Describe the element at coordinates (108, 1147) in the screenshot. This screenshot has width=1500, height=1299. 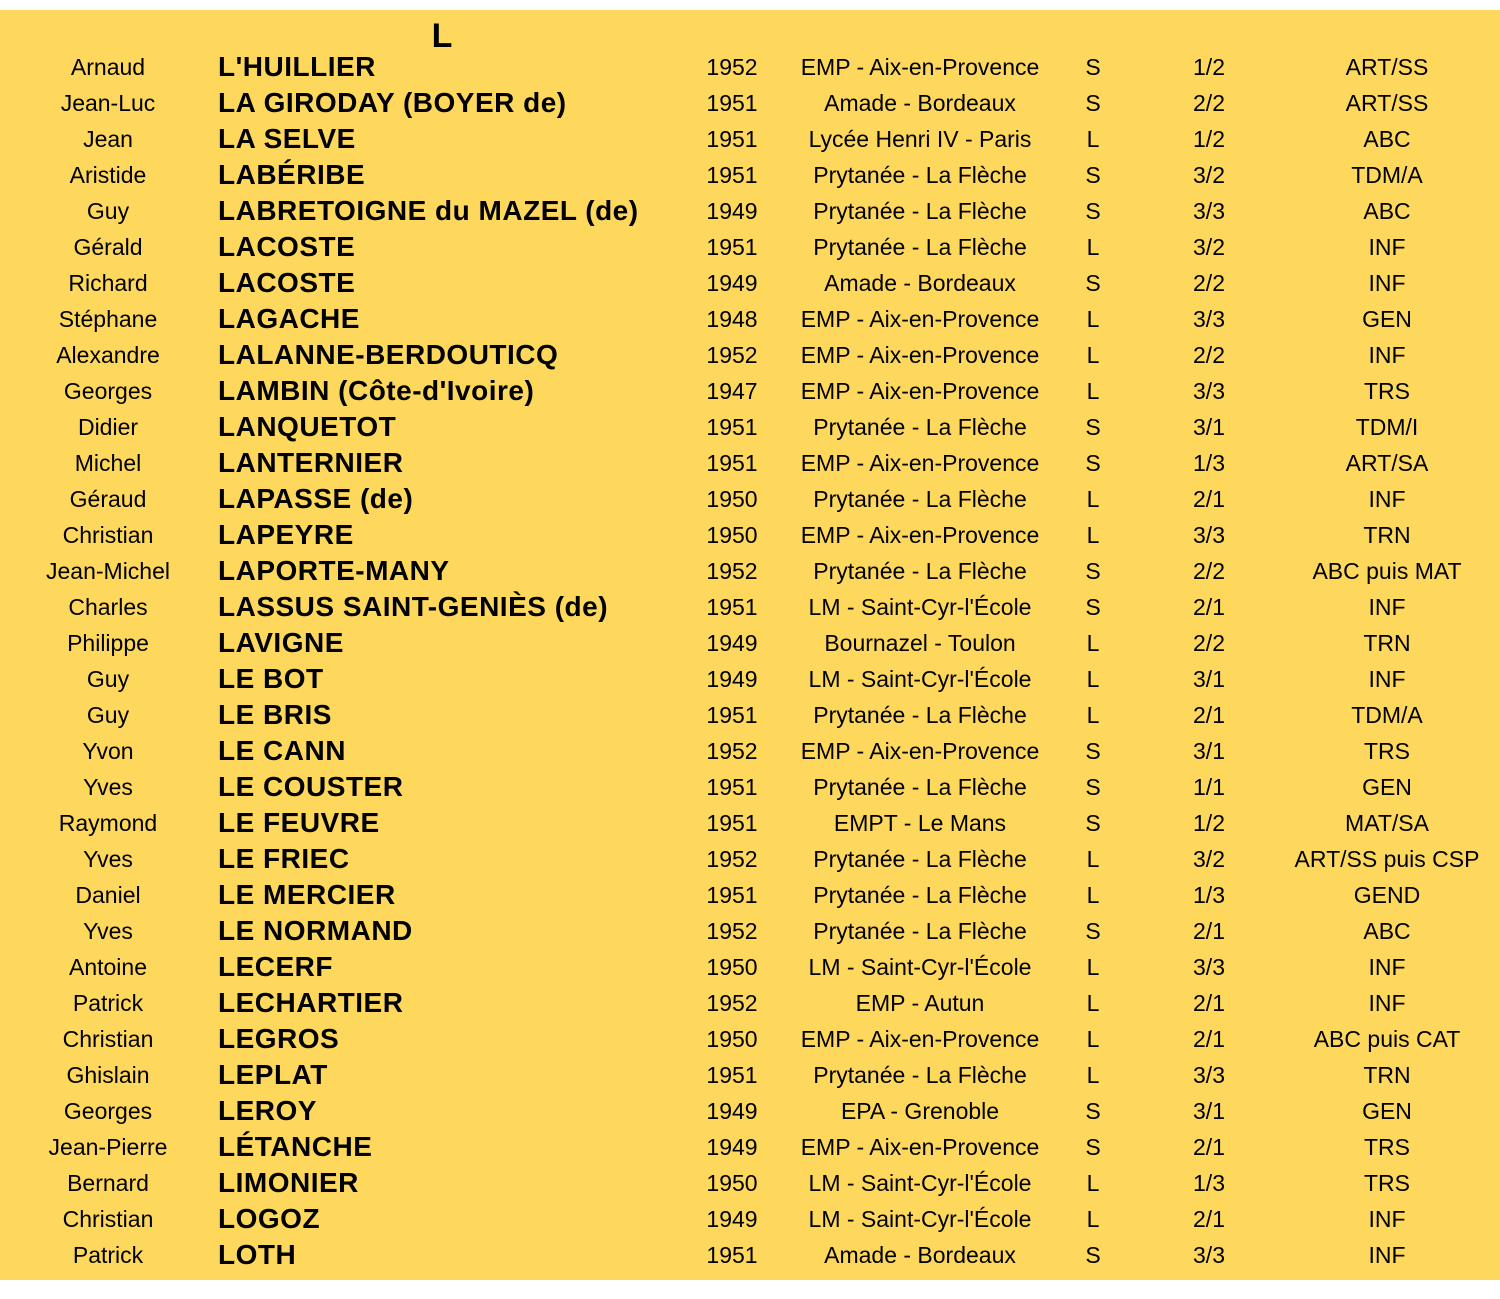
I see `first-name: Jean-Pierre` at that location.